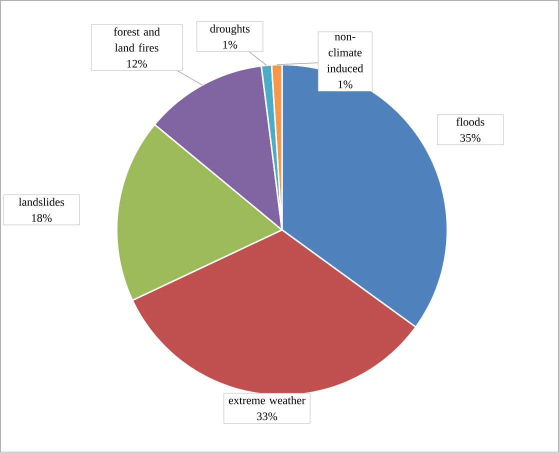  Describe the element at coordinates (267, 416) in the screenshot. I see `data-label: 33%` at that location.